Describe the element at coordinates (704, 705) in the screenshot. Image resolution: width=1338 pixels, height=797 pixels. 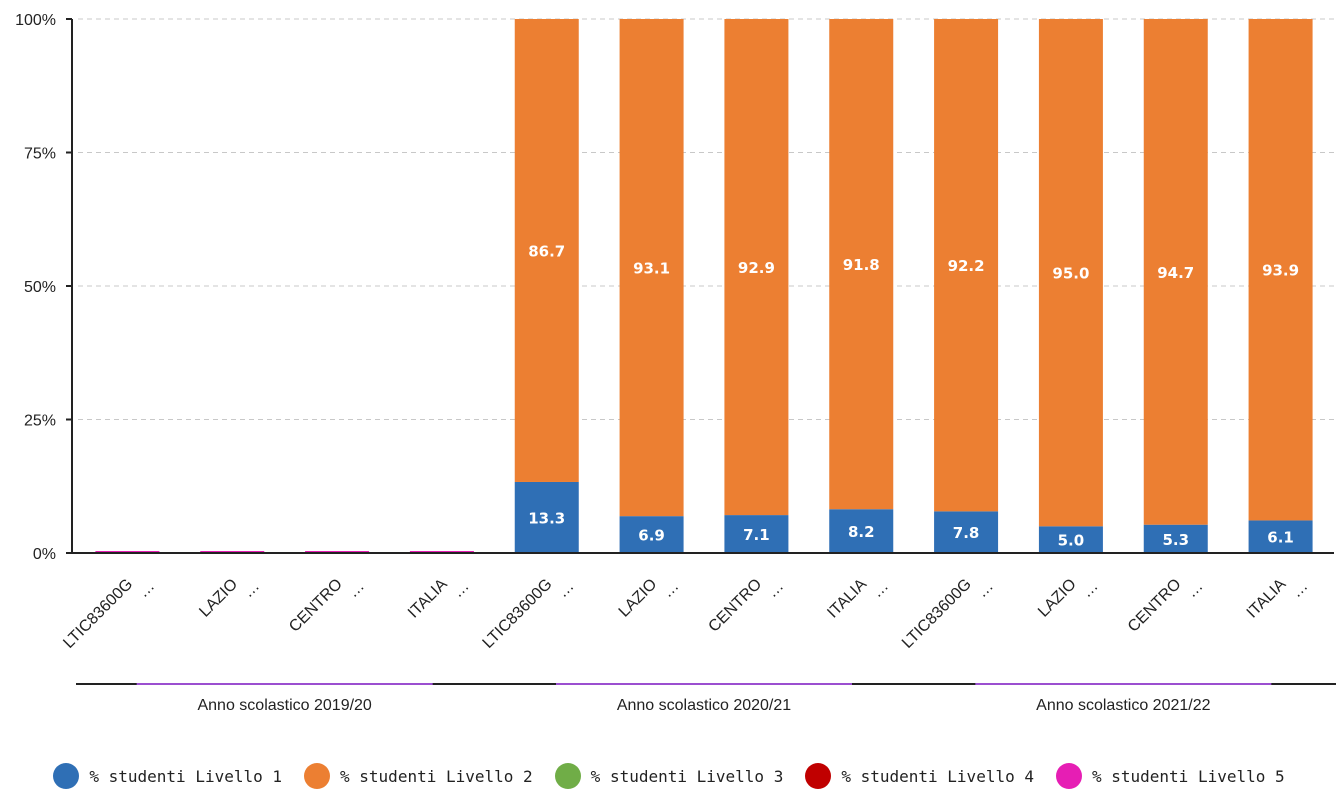
I see `group-label: Anno scolastico 2020/21` at that location.